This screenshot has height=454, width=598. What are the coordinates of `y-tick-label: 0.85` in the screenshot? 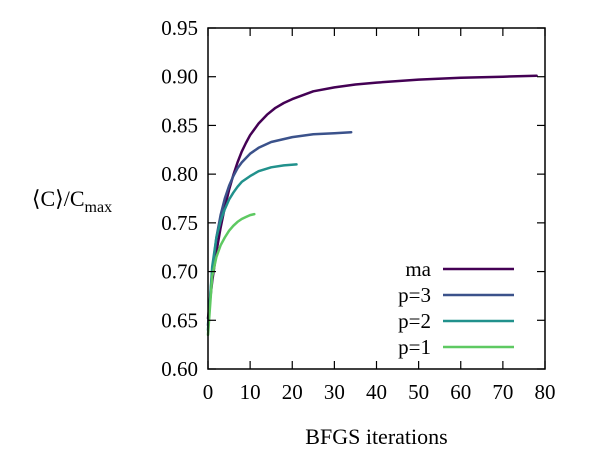 It's located at (179, 125).